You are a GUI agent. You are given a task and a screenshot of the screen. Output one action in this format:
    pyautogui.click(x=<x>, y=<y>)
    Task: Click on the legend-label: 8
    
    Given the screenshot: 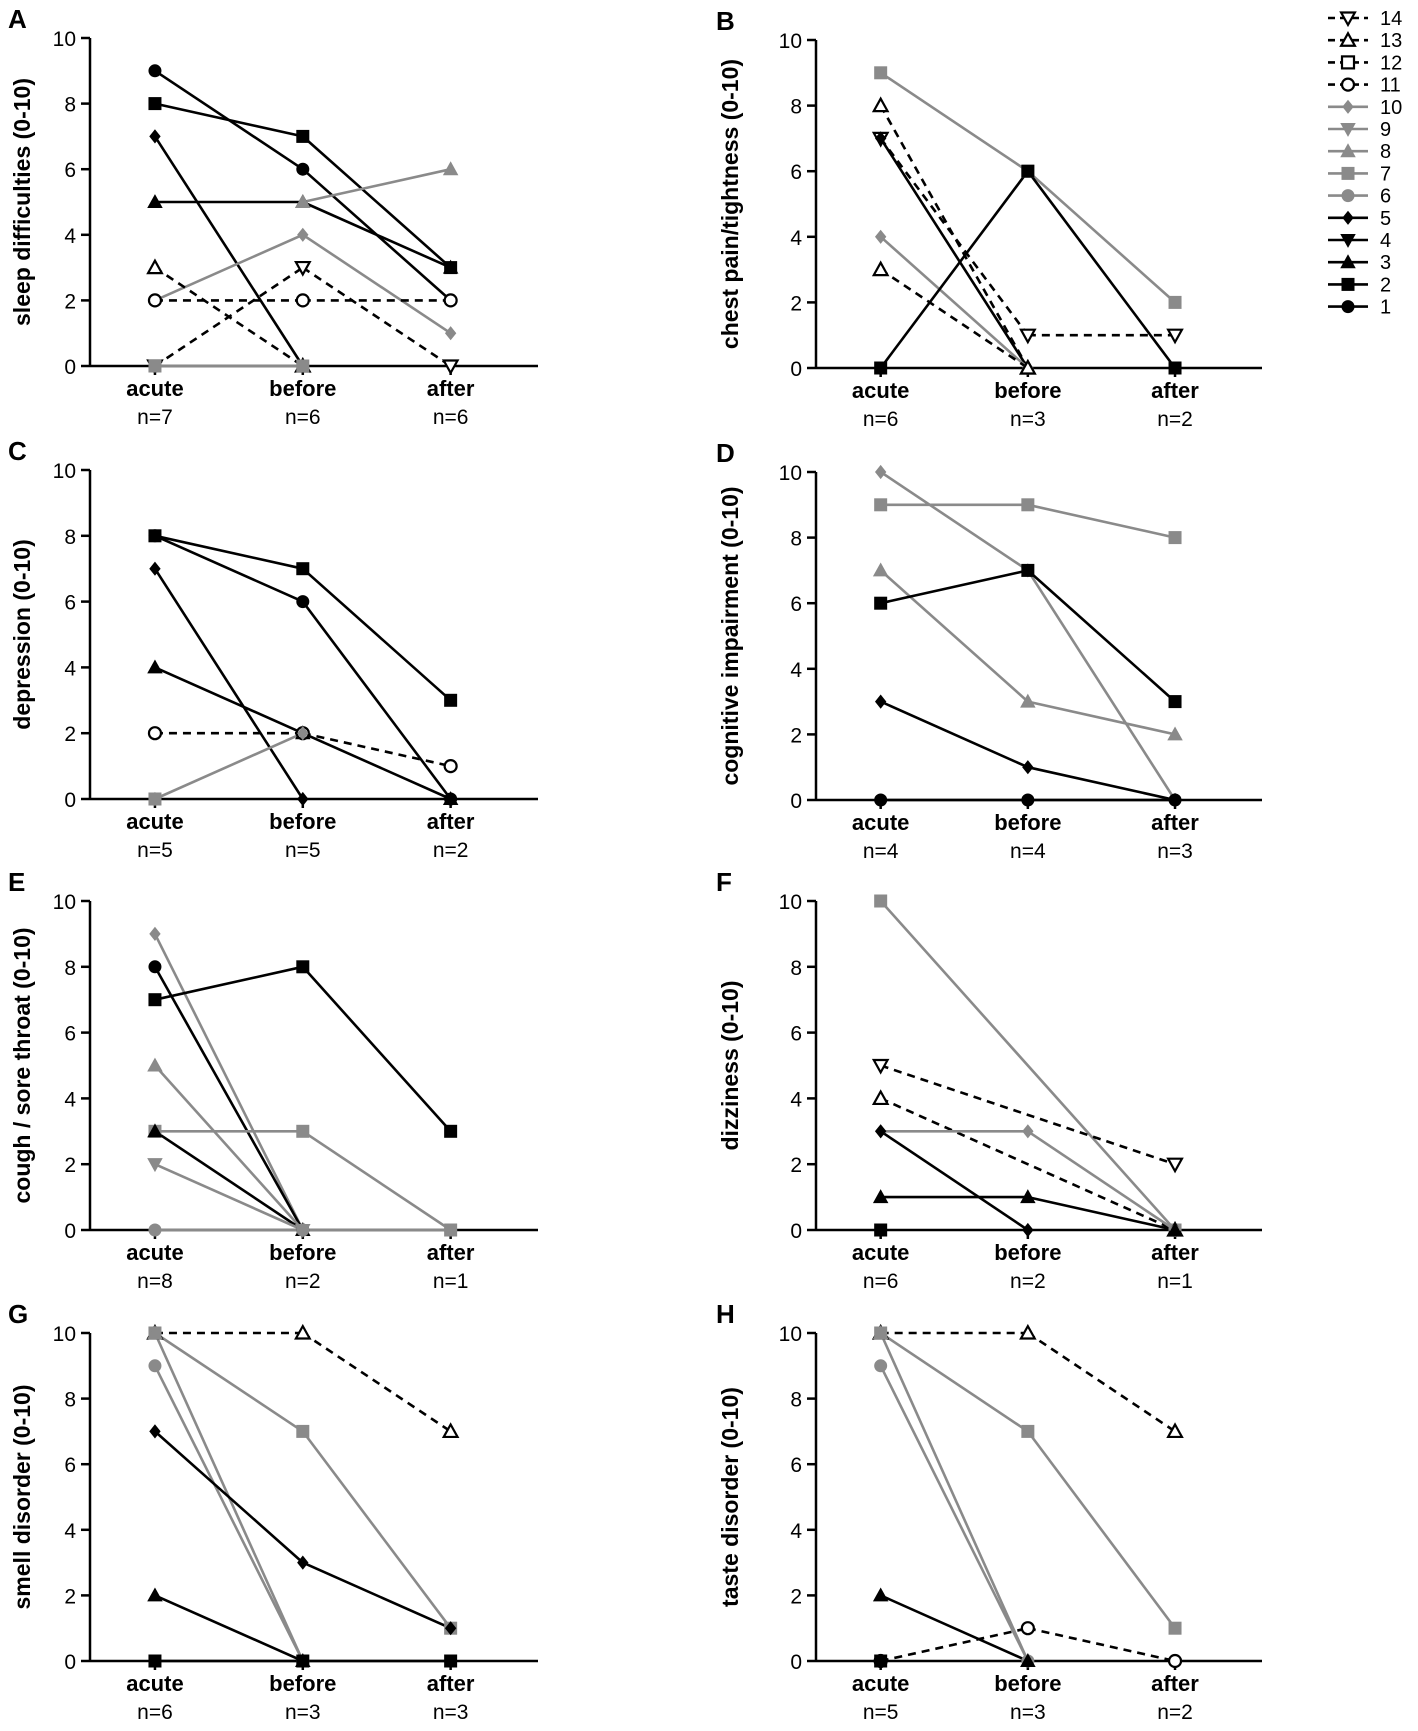 What is the action you would take?
    pyautogui.click(x=1385, y=152)
    